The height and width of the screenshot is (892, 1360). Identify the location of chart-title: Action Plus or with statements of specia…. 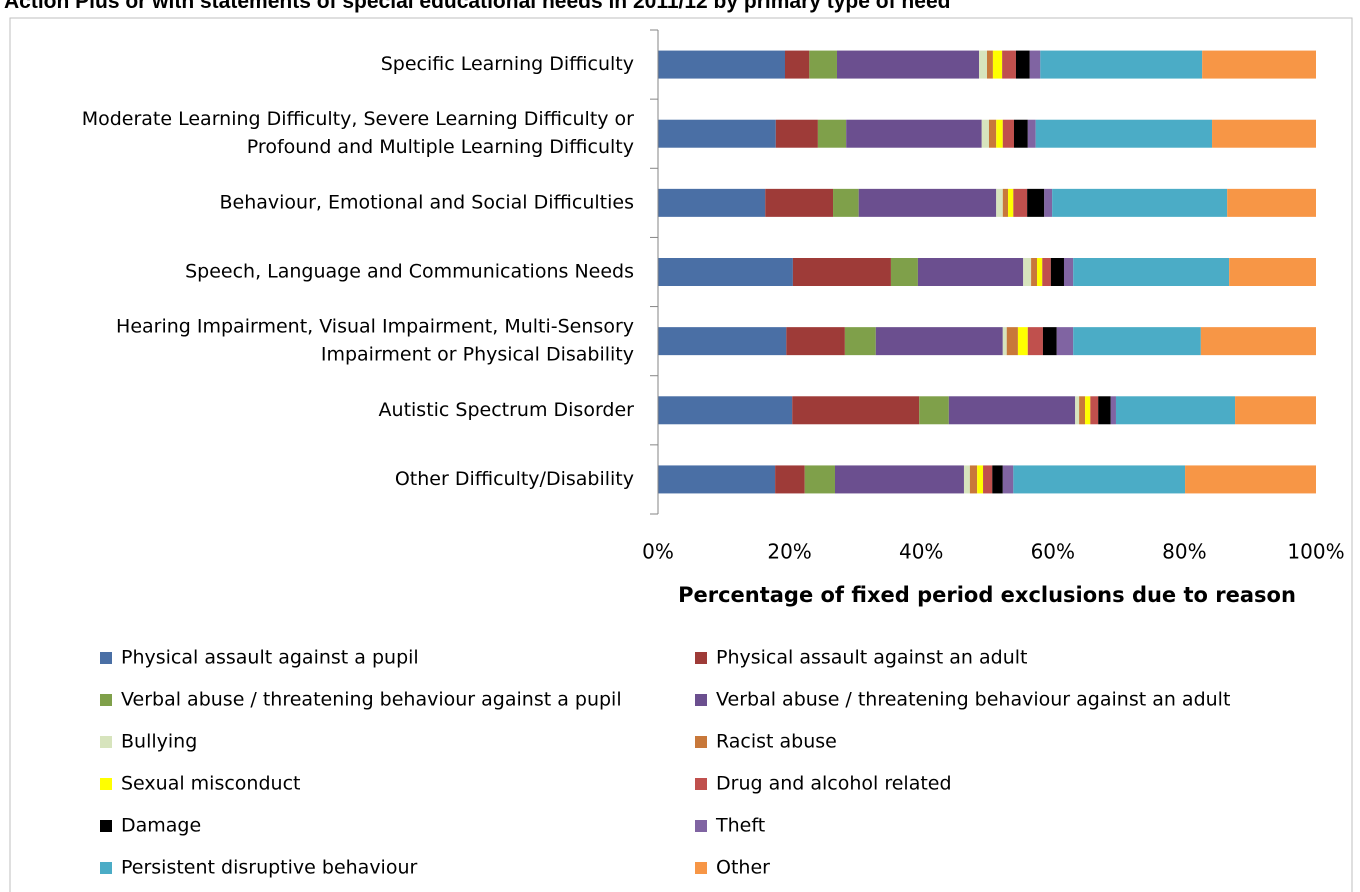
(477, 6).